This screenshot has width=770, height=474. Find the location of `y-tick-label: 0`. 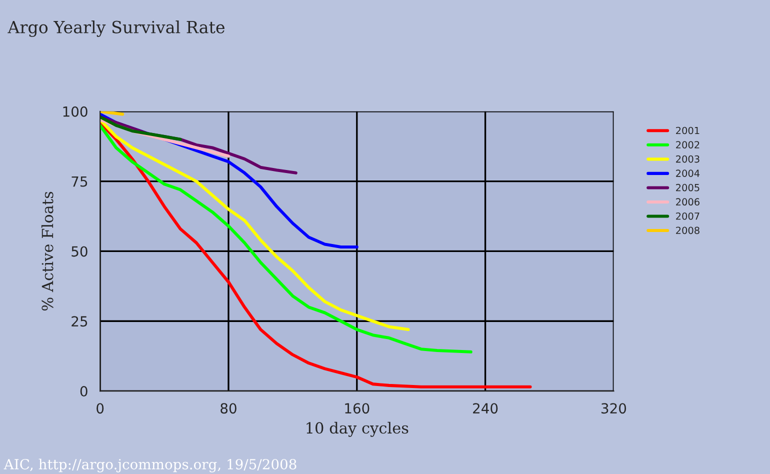

y-tick-label: 0 is located at coordinates (84, 391).